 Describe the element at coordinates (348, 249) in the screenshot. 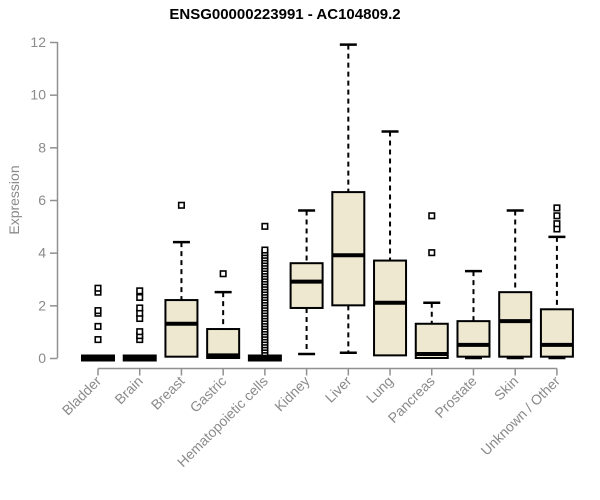

I see `box-liver` at that location.